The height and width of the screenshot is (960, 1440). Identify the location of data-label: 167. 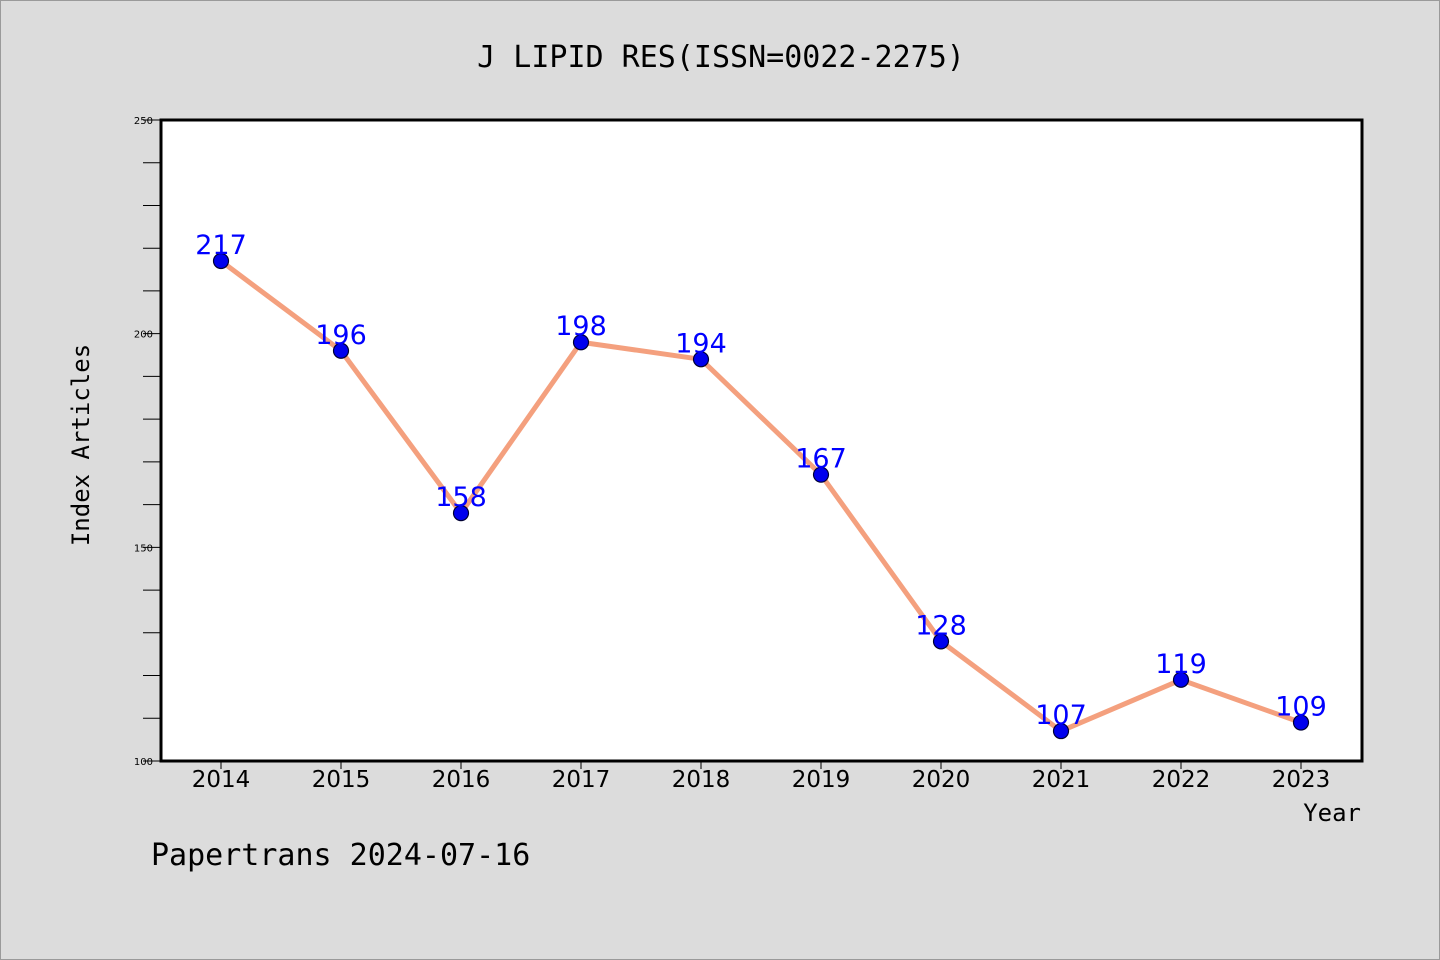
(821, 459).